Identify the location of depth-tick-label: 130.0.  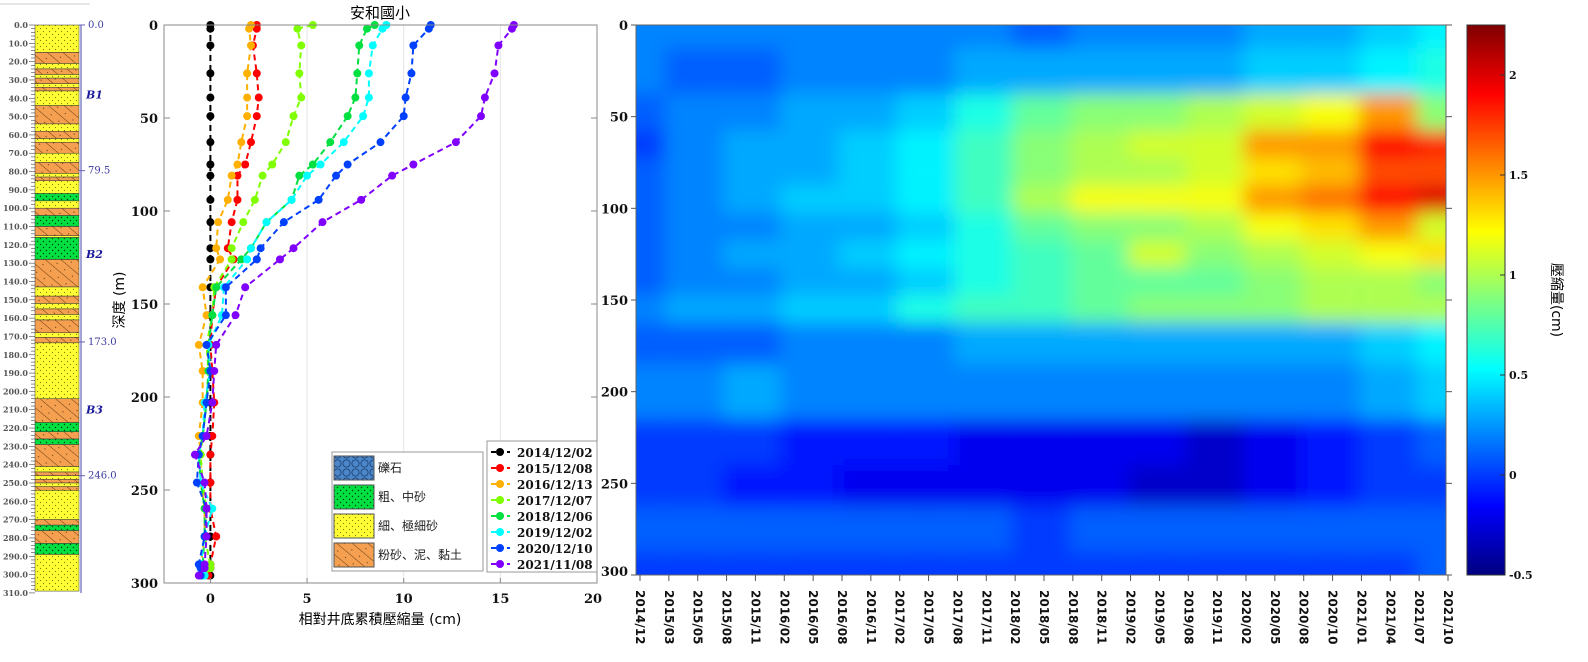
(15, 263).